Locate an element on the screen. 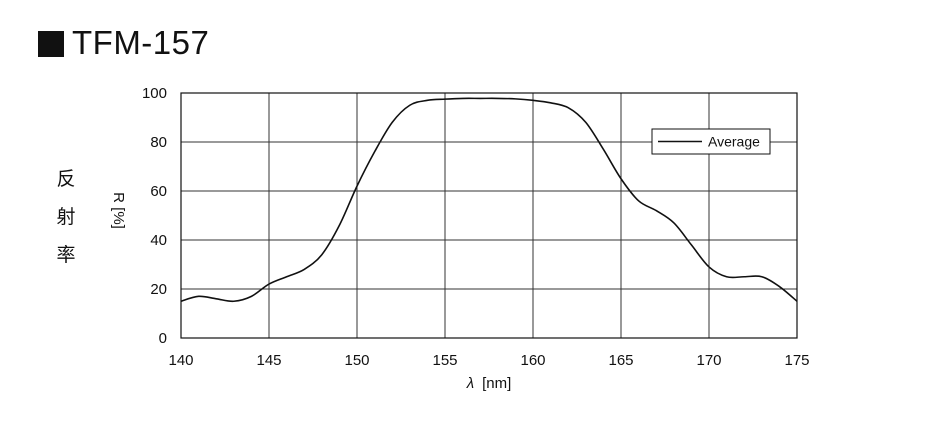  y-tick-label: 60 is located at coordinates (158, 191).